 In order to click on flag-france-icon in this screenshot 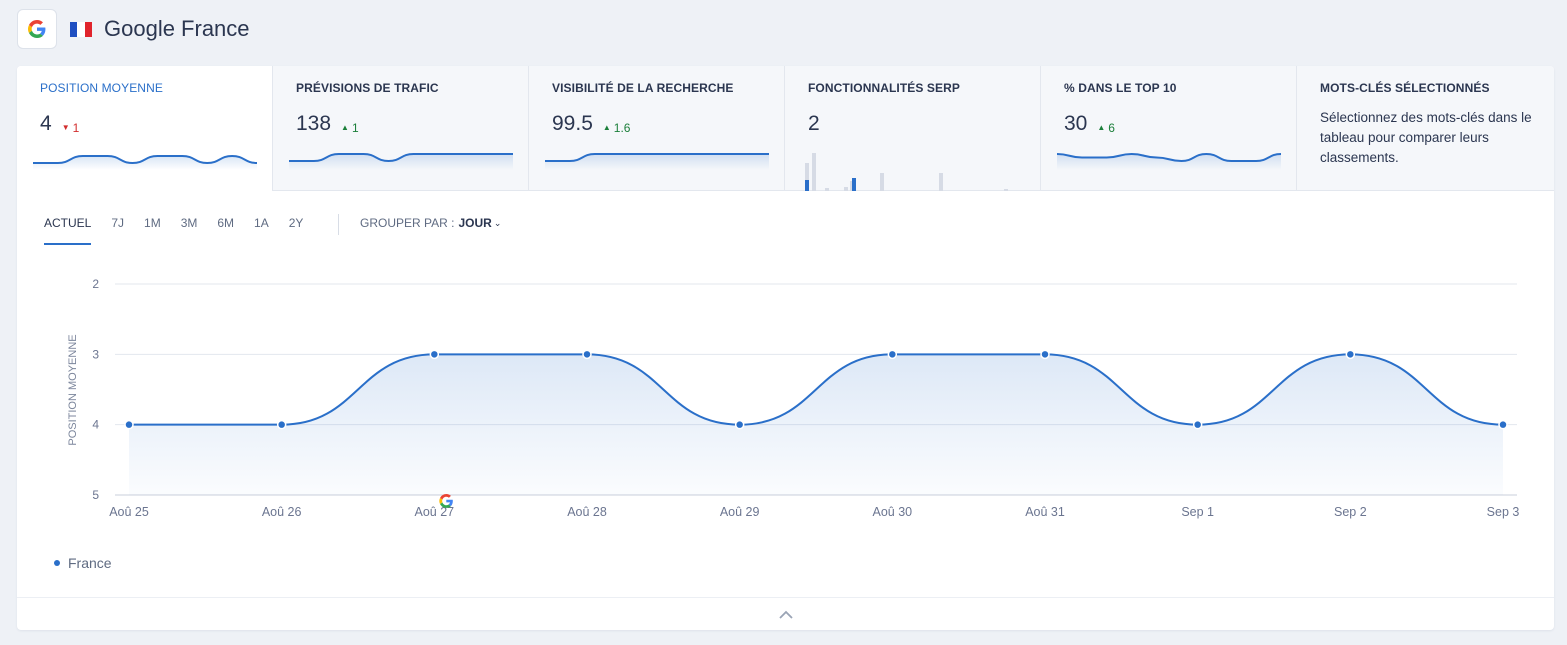, I will do `click(81, 29)`.